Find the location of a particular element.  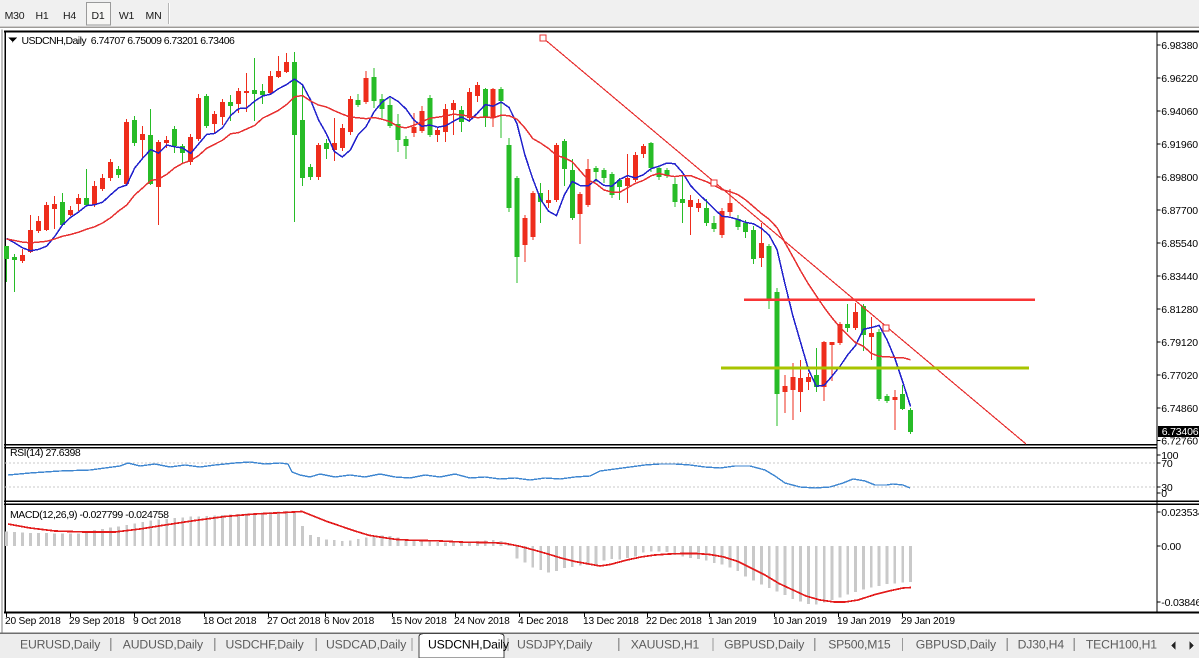

svg-text: 6.85540 is located at coordinates (1179, 244).